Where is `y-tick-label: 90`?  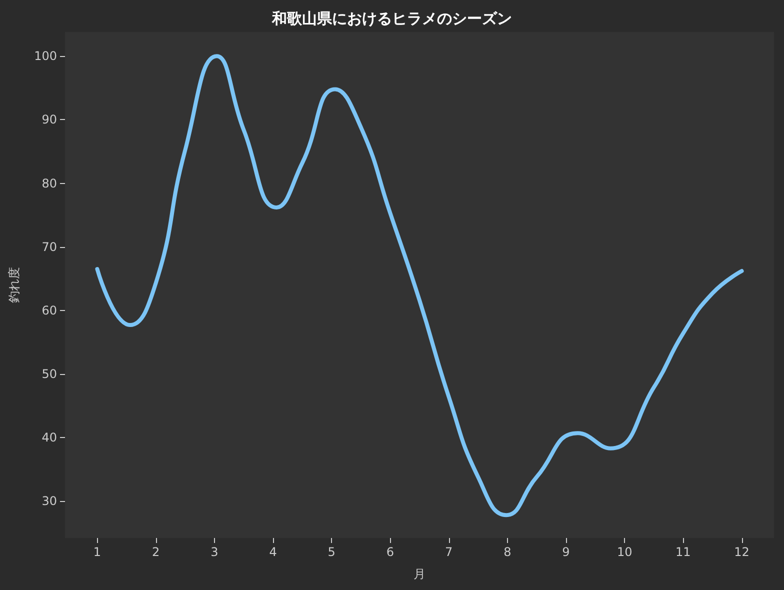 y-tick-label: 90 is located at coordinates (49, 119).